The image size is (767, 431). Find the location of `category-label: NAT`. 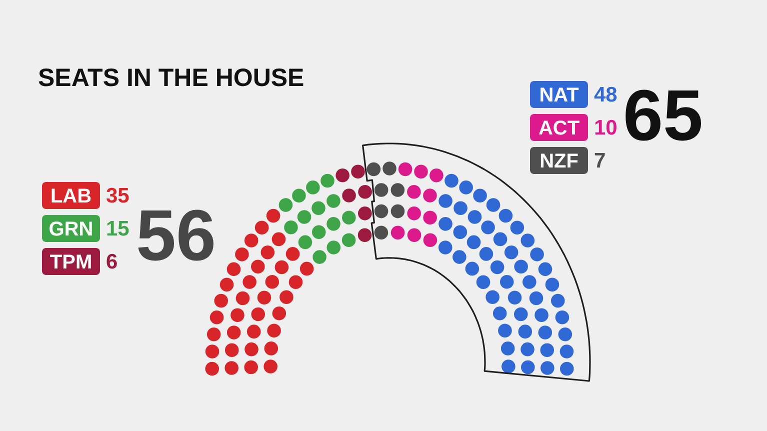

category-label: NAT is located at coordinates (559, 95).